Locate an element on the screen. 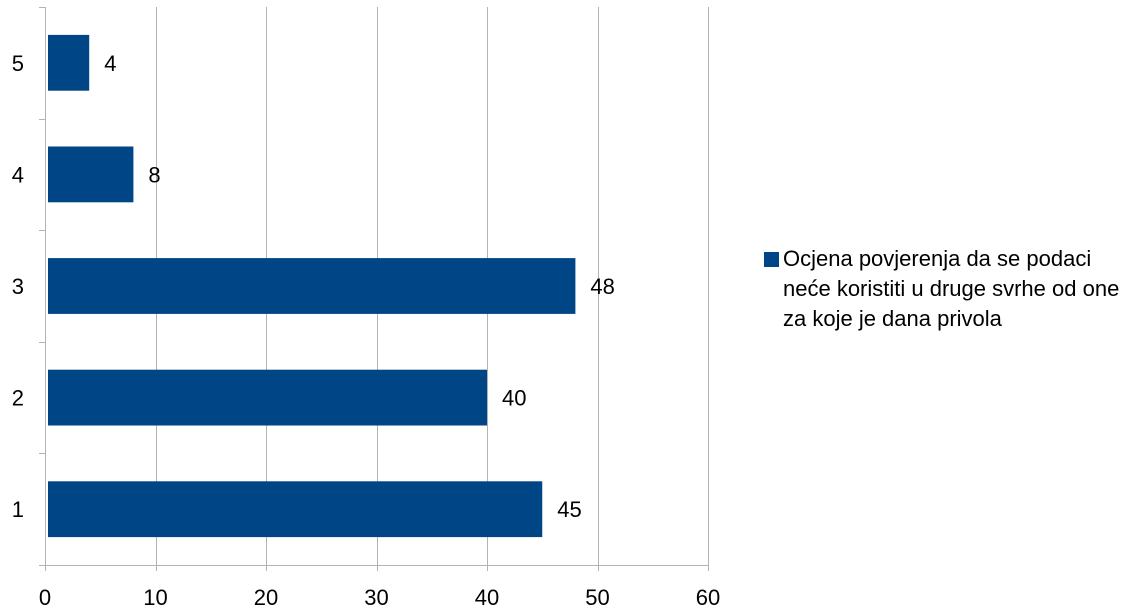  x-tick-label: 0 is located at coordinates (45, 597).